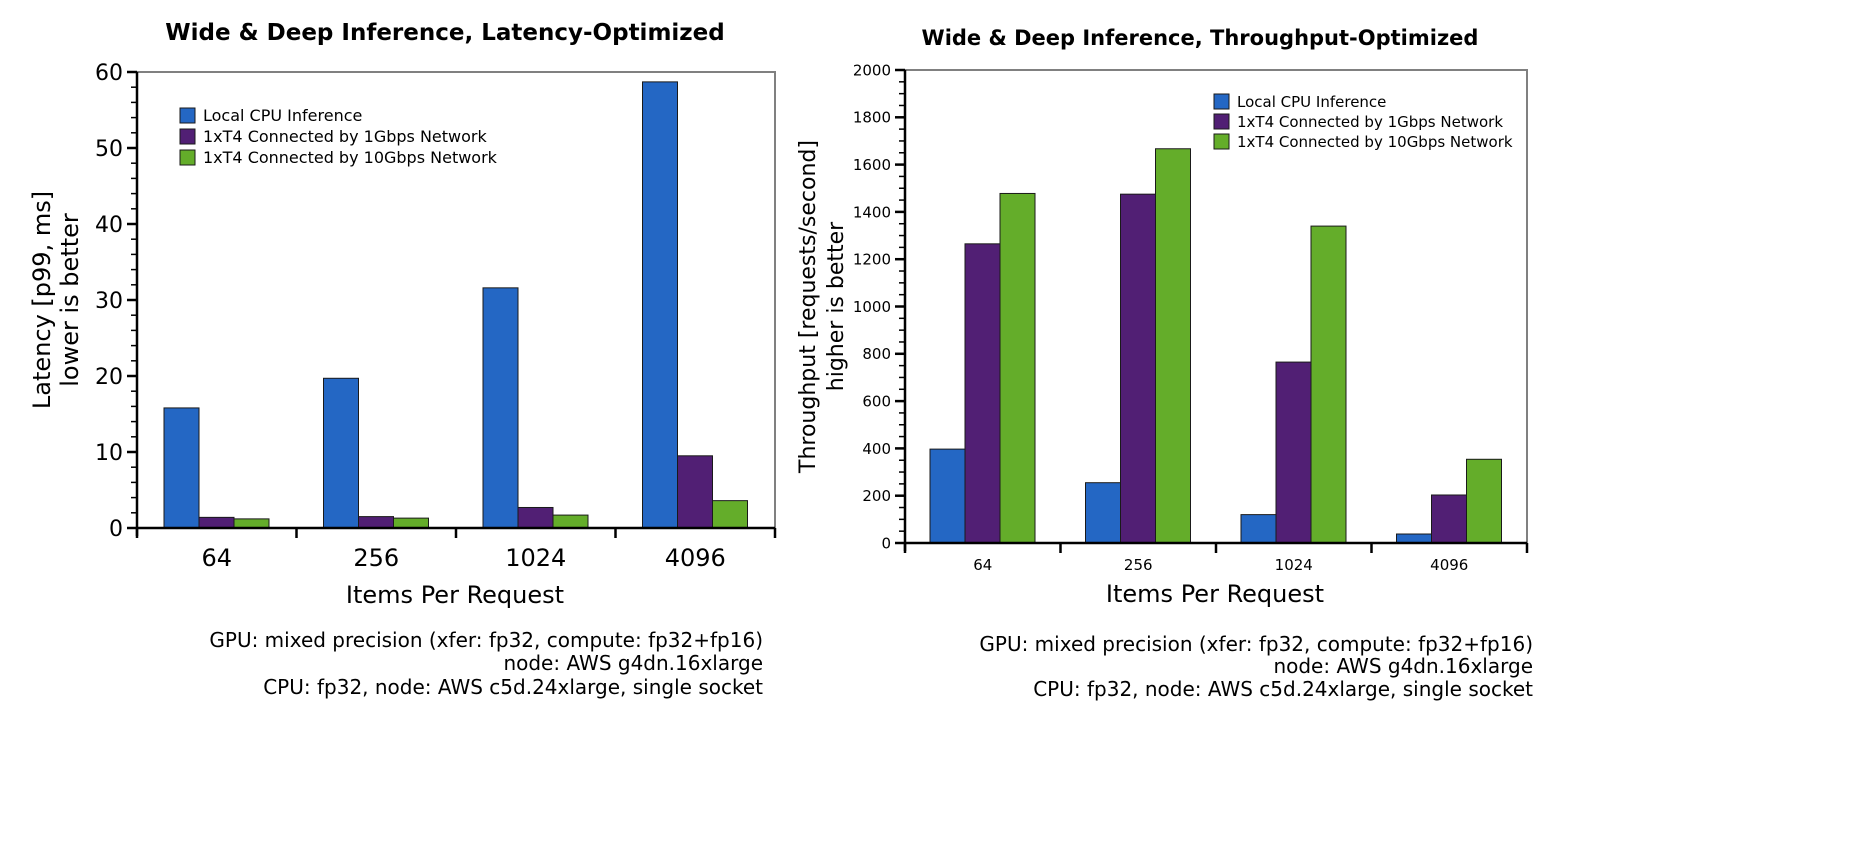  Describe the element at coordinates (876, 449) in the screenshot. I see `y-tick-label: 400` at that location.